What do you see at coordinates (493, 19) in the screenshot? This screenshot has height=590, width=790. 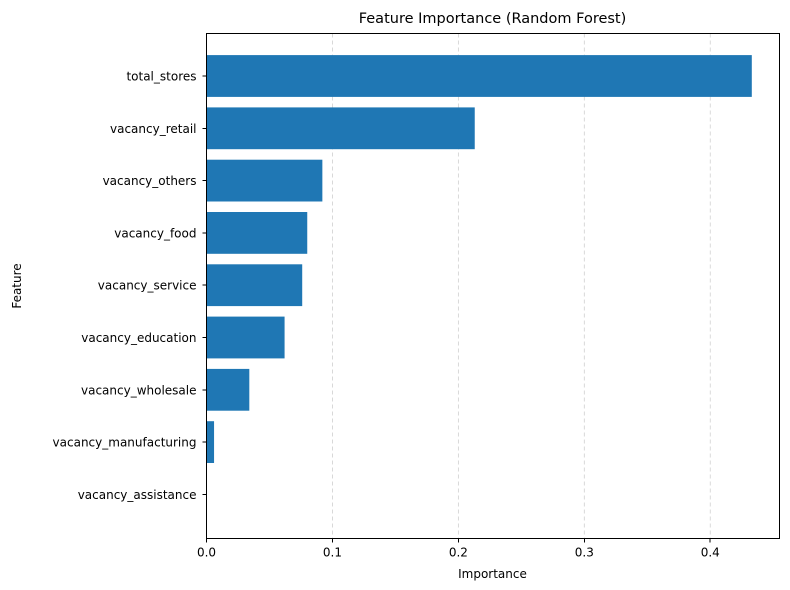 I see `chart-title: Feature Importance (Random Forest)` at bounding box center [493, 19].